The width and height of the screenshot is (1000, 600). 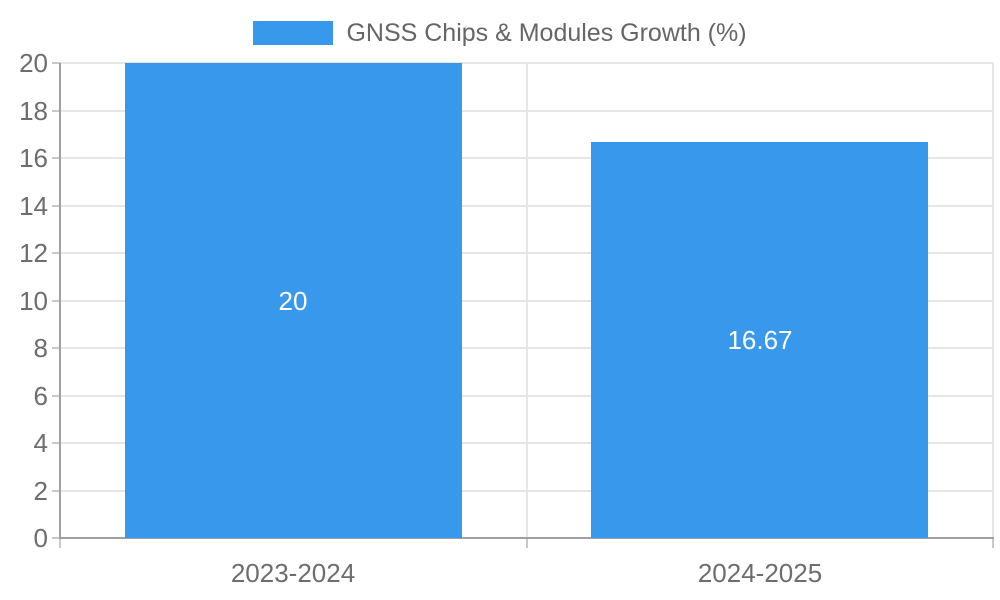 I want to click on x-axis-category-label: 2023-2024, so click(x=293, y=573).